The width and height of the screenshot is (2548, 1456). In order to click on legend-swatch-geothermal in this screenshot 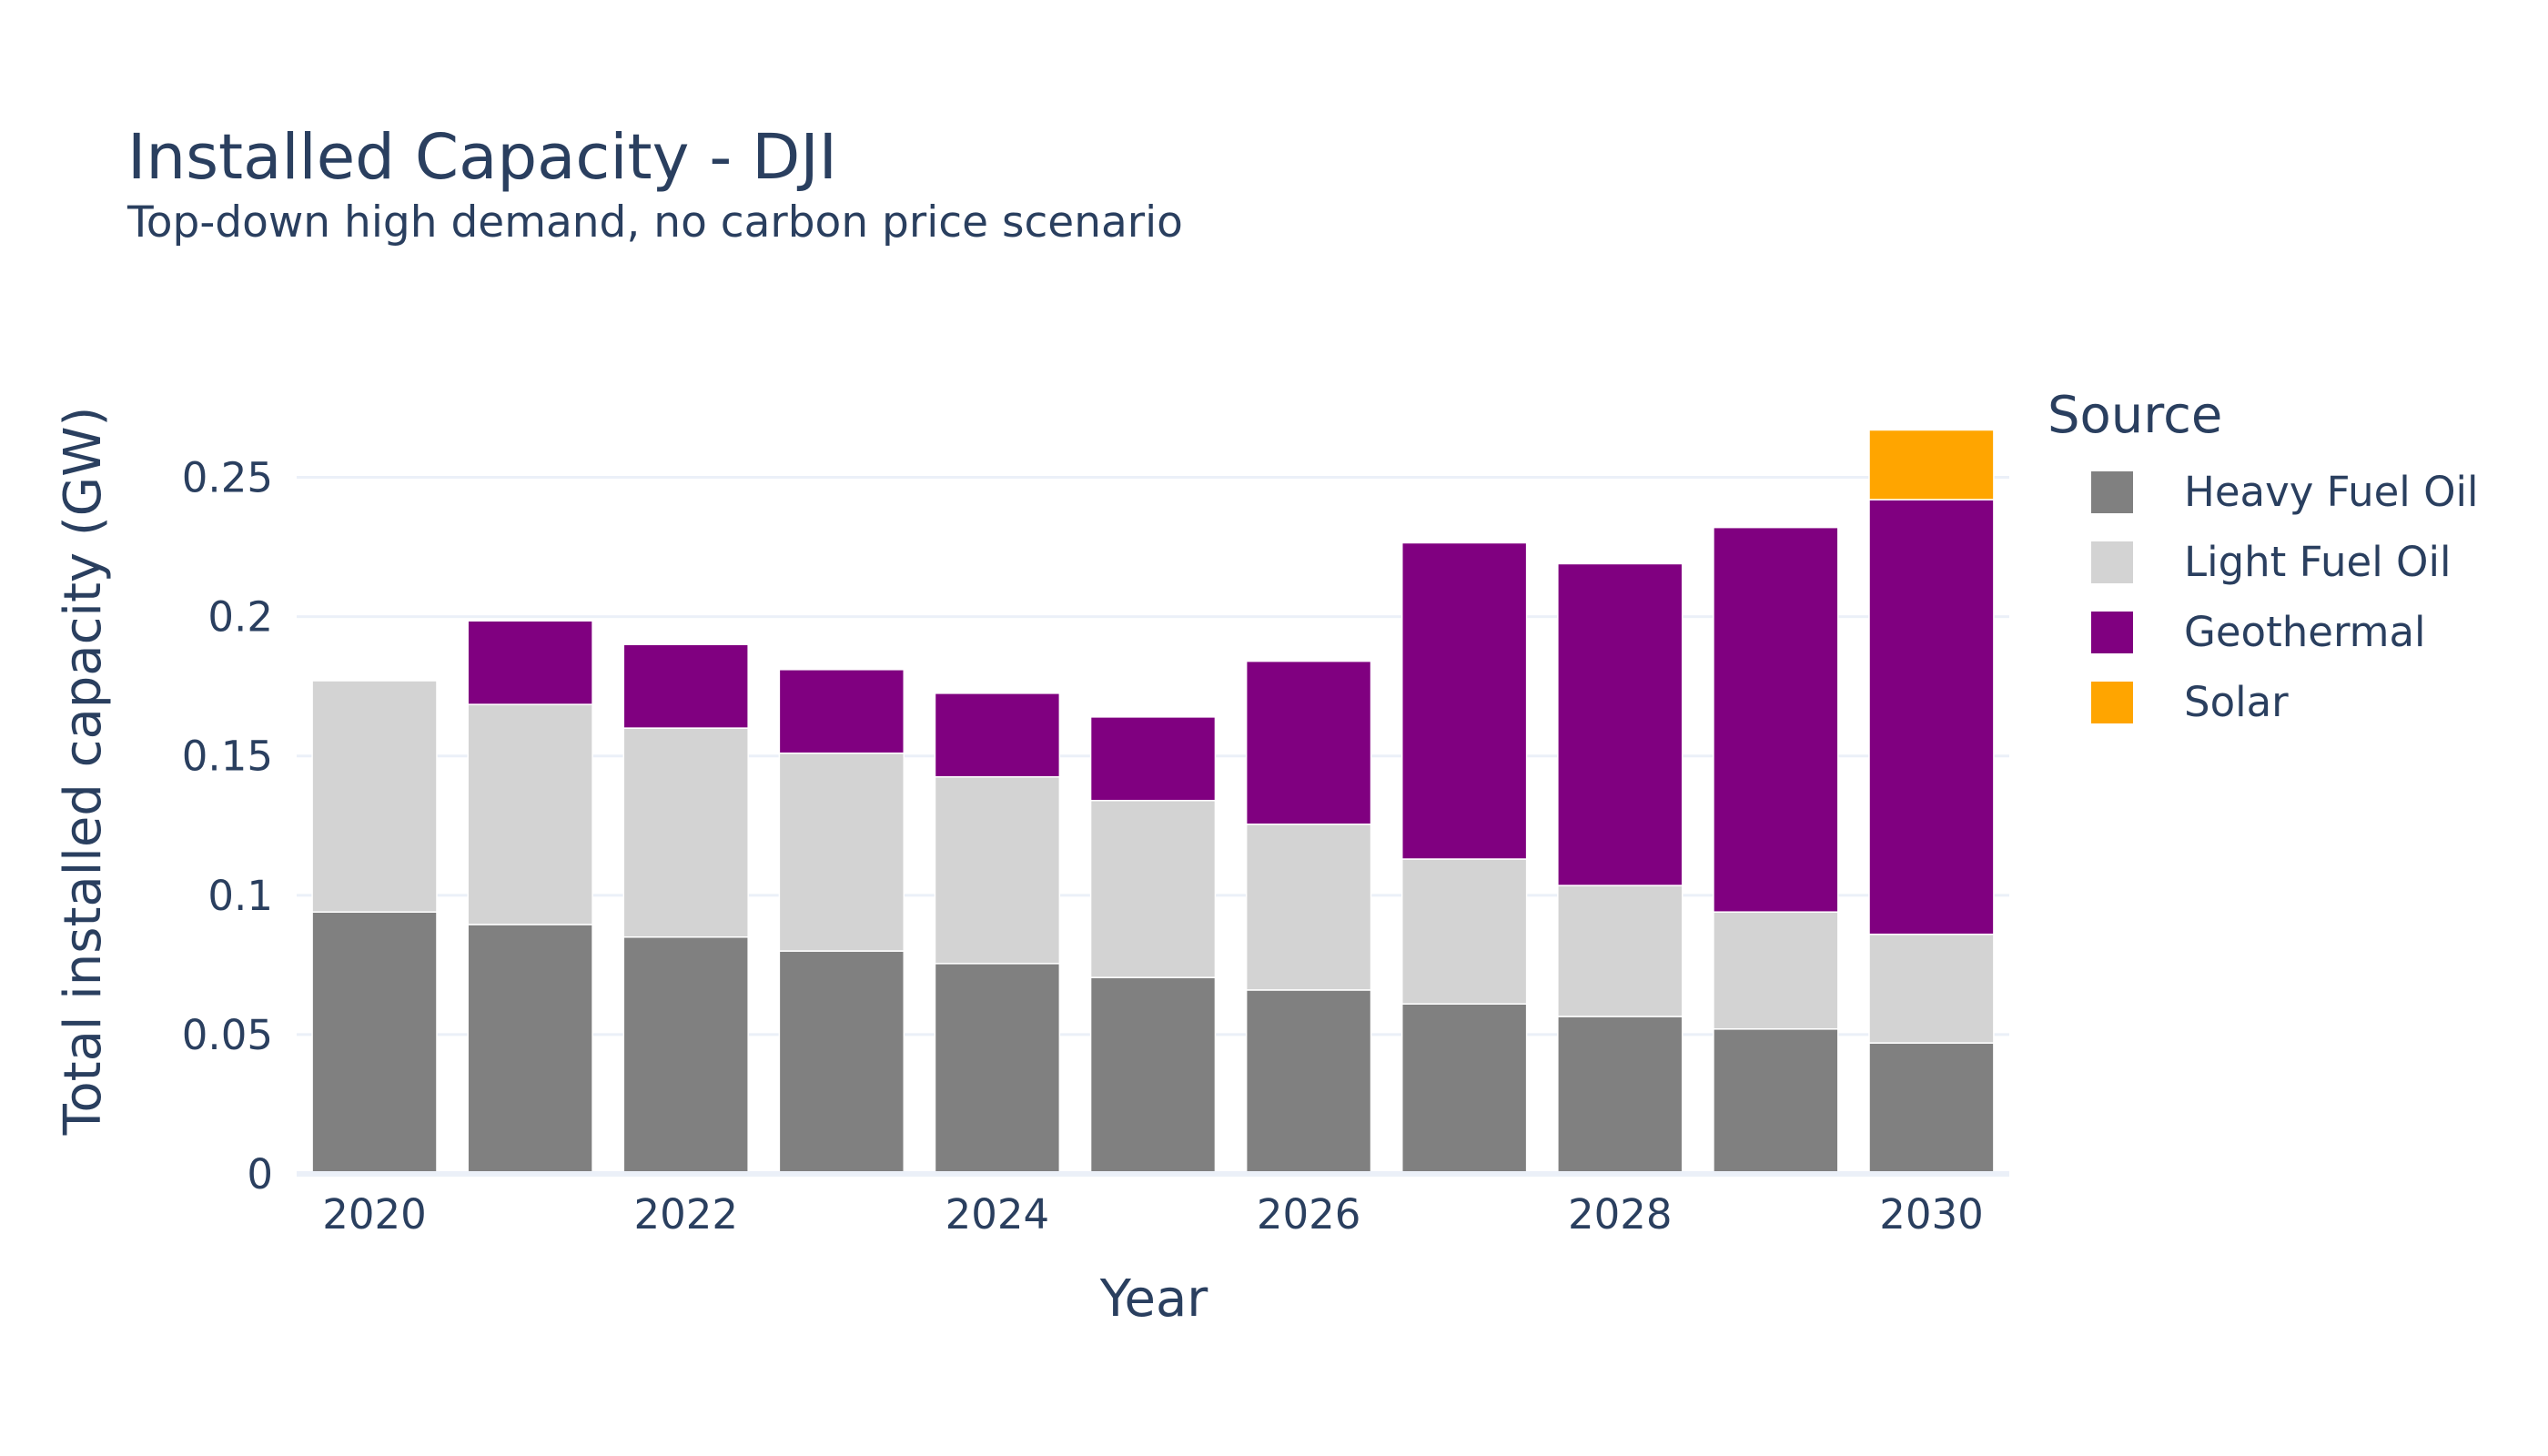, I will do `click(2112, 633)`.